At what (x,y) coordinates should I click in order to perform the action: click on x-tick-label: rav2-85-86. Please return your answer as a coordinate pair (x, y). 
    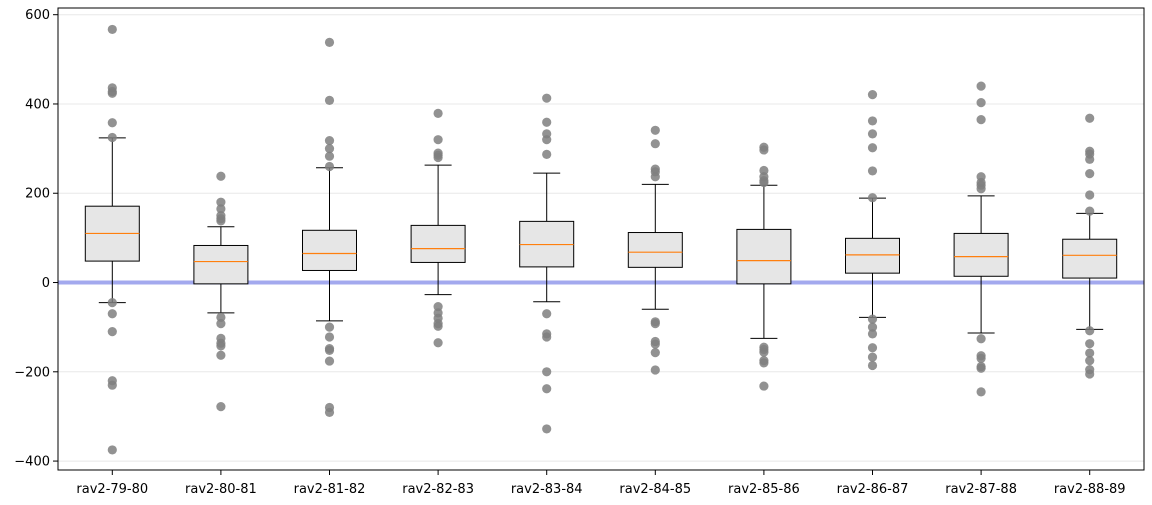
    Looking at the image, I should click on (764, 489).